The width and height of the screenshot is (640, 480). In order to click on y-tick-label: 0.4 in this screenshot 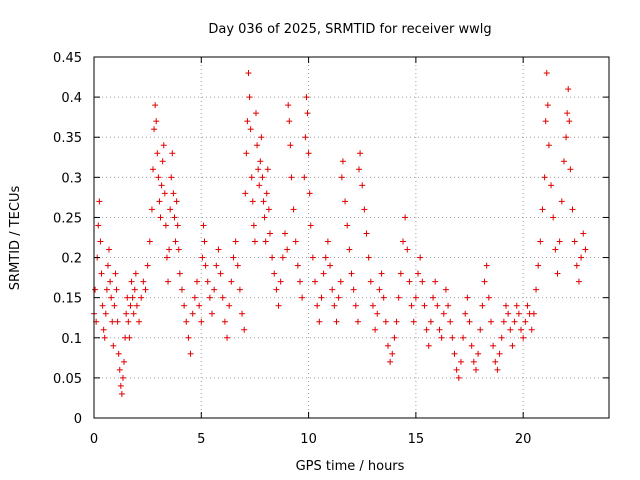, I will do `click(71, 98)`.